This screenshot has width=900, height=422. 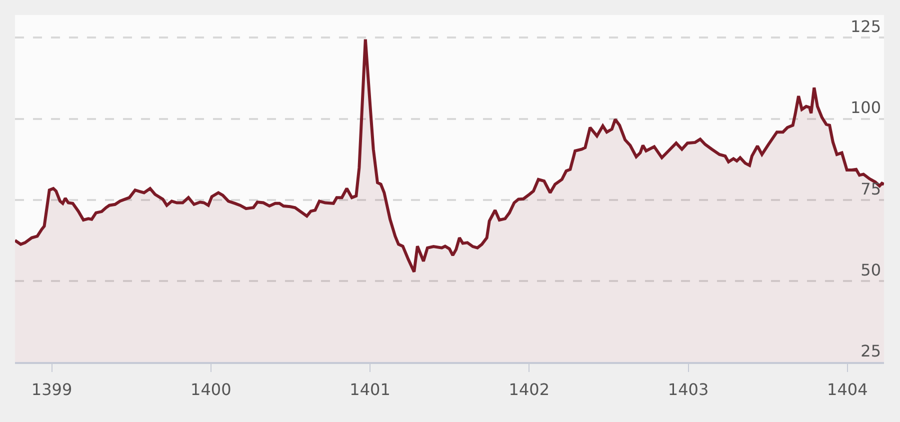 What do you see at coordinates (865, 26) in the screenshot?
I see `y-tick-label: 125` at bounding box center [865, 26].